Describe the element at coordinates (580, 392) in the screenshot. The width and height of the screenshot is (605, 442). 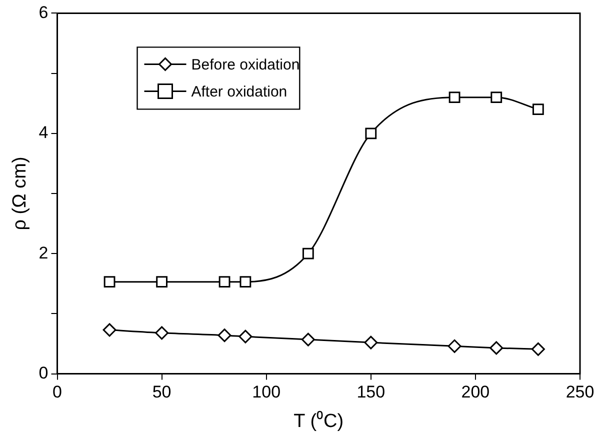
I see `x-tick-label: 250` at that location.